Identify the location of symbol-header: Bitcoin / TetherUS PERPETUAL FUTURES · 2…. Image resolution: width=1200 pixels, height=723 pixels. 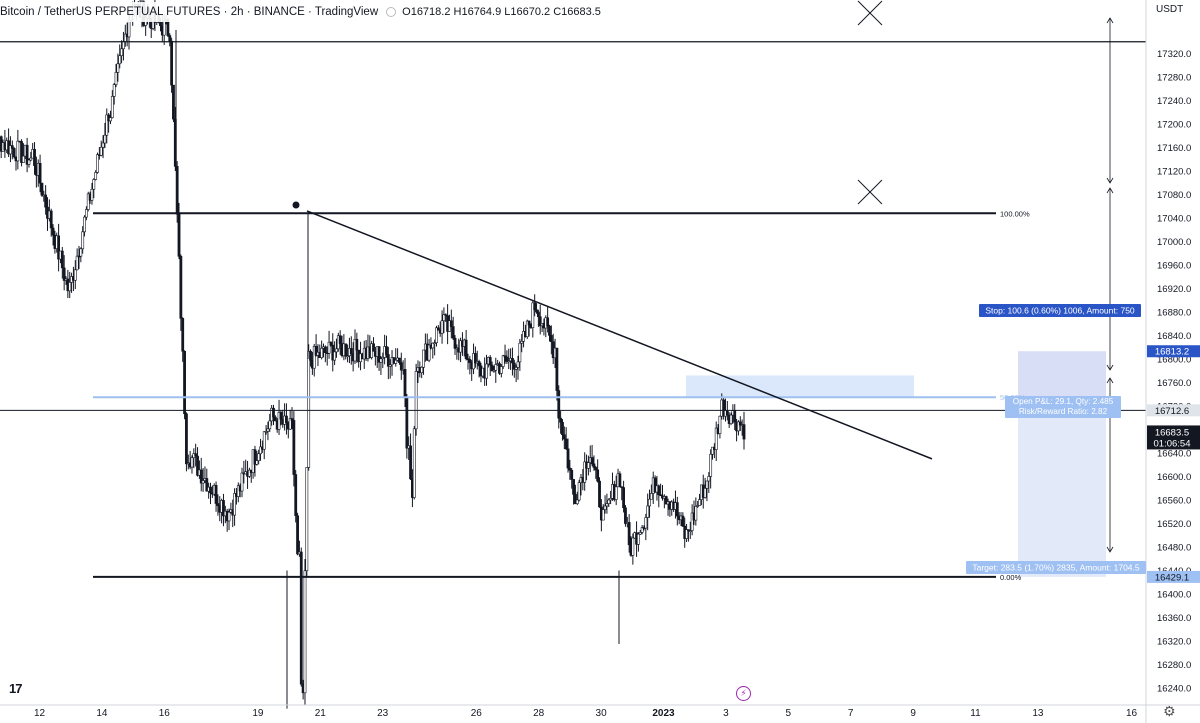
(303, 12).